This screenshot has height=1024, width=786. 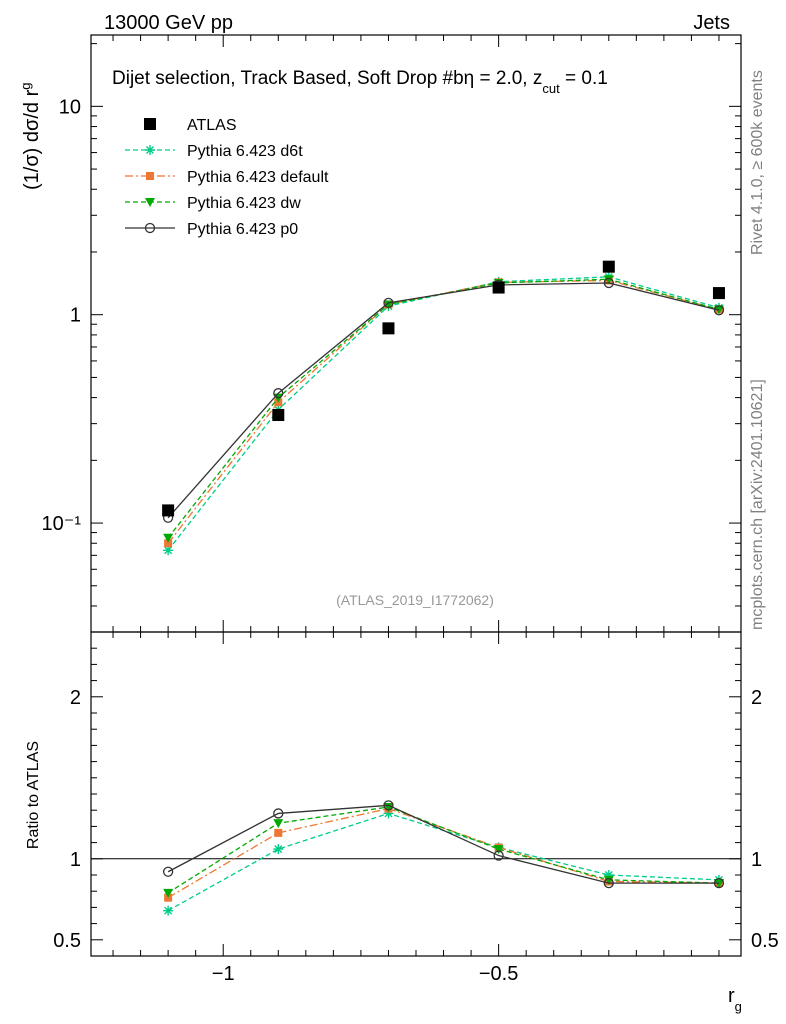 I want to click on ratio-line-pythia-6-423-default, so click(x=443, y=853).